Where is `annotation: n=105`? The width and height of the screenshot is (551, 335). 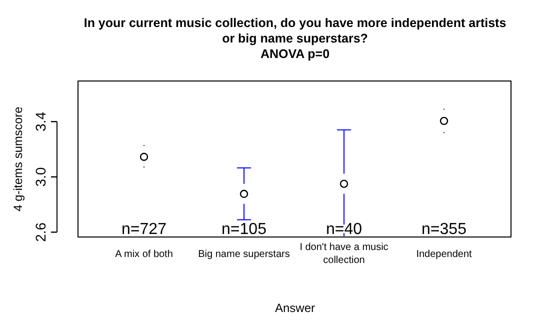 annotation: n=105 is located at coordinates (244, 229).